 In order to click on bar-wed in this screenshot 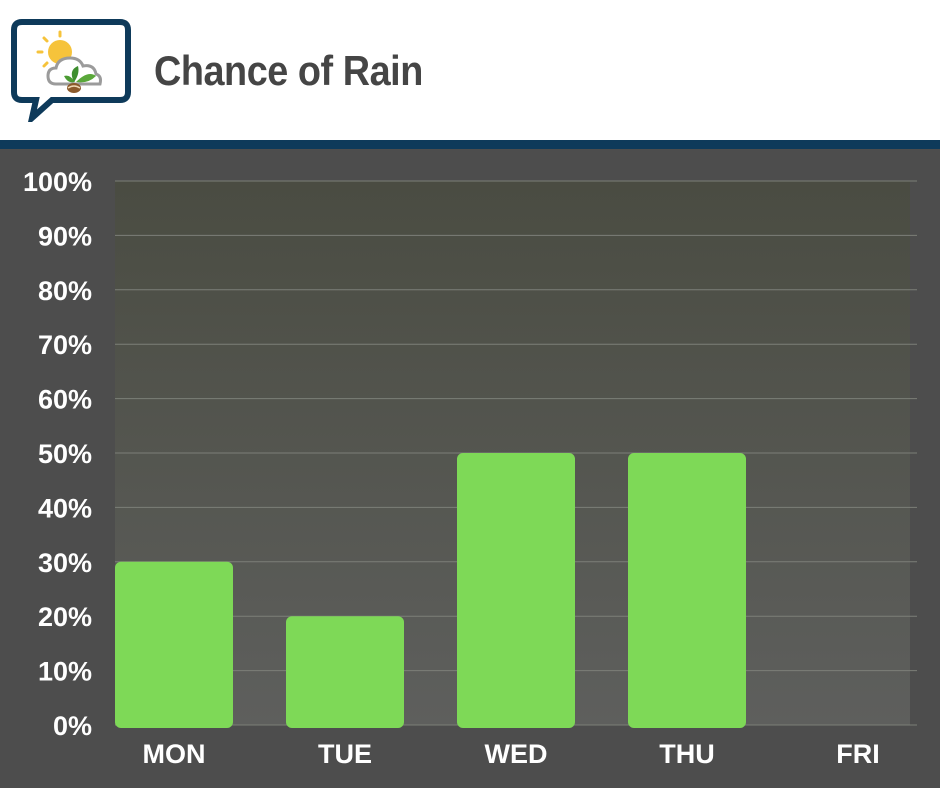, I will do `click(516, 590)`.